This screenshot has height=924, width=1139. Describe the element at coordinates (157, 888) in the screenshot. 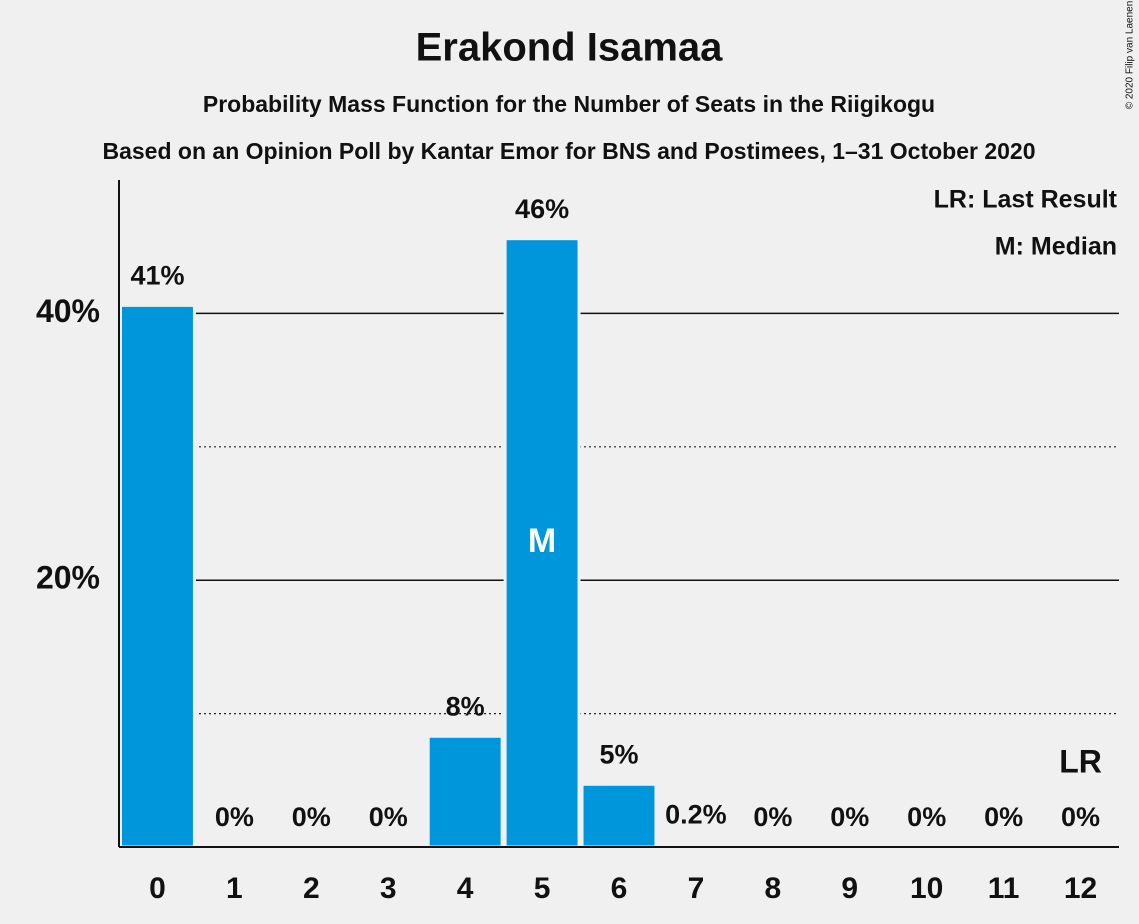

I see `x-tick-label: 0` at that location.